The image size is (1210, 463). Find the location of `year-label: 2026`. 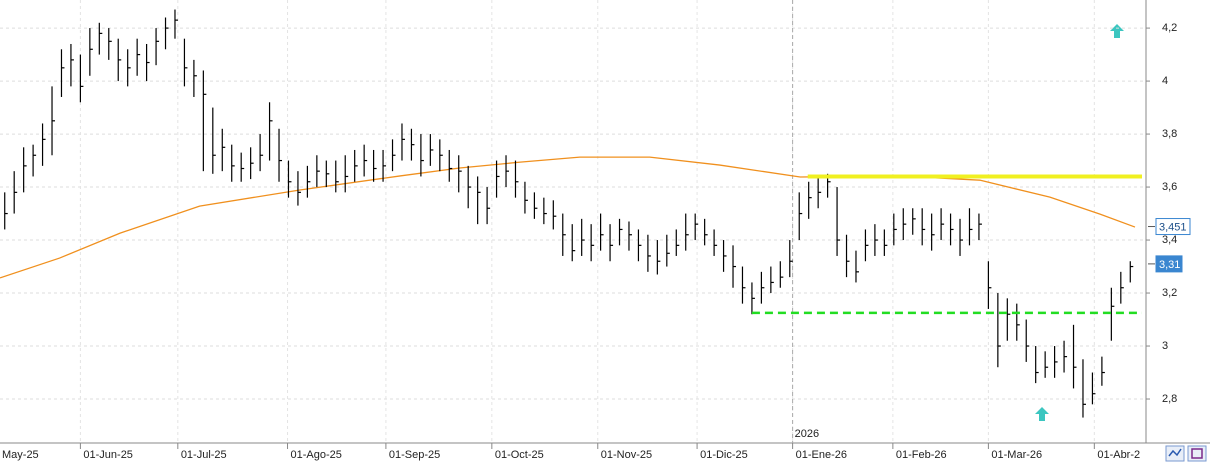

year-label: 2026 is located at coordinates (807, 434).